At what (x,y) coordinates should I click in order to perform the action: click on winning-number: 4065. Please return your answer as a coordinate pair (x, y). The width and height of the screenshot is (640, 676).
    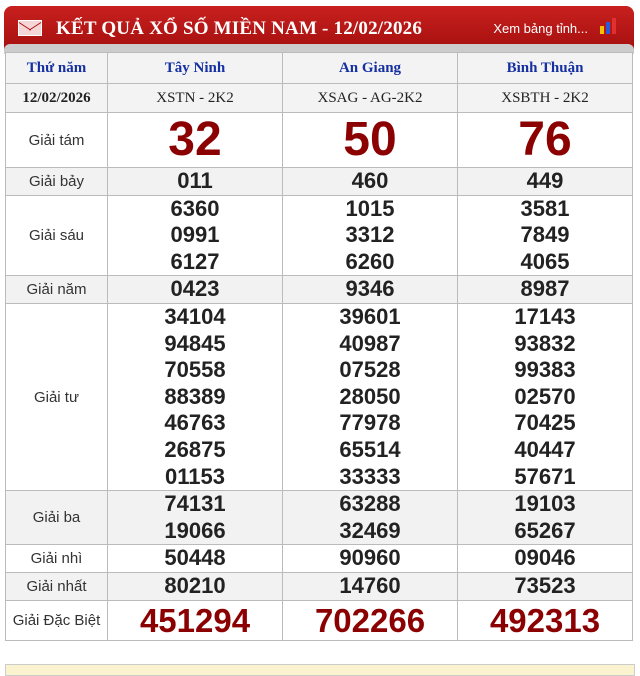
    Looking at the image, I should click on (545, 261).